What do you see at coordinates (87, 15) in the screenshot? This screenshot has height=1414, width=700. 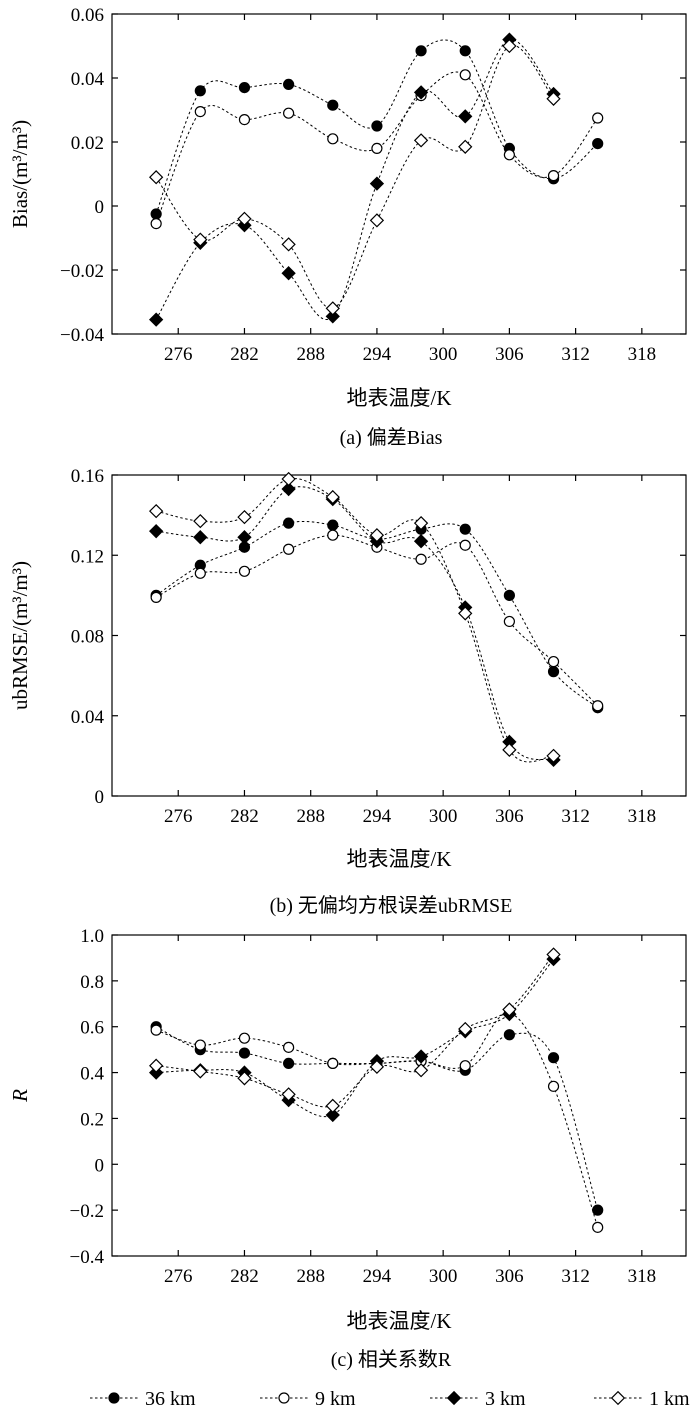 I see `y-tick-label: 0.06` at bounding box center [87, 15].